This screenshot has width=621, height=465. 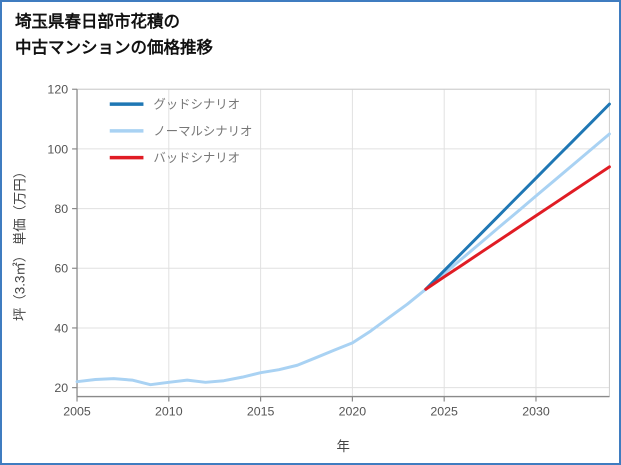 I want to click on y-tick-label: 60, so click(x=61, y=269).